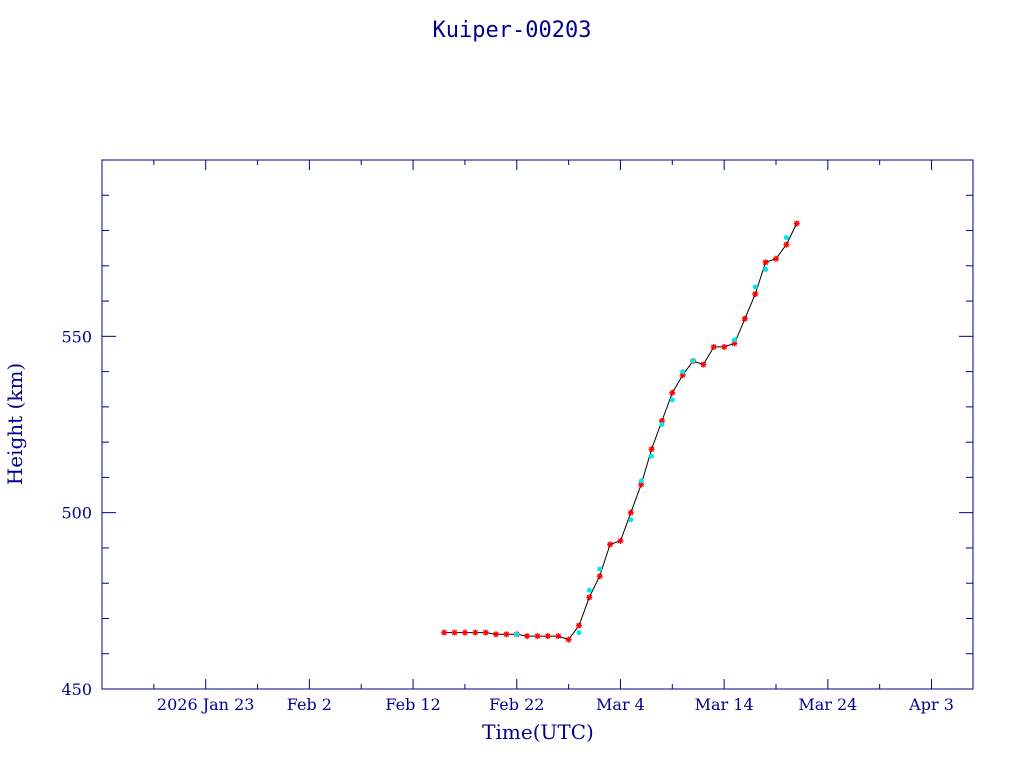 The height and width of the screenshot is (768, 1024). I want to click on series-cyan-dots, so click(651, 436).